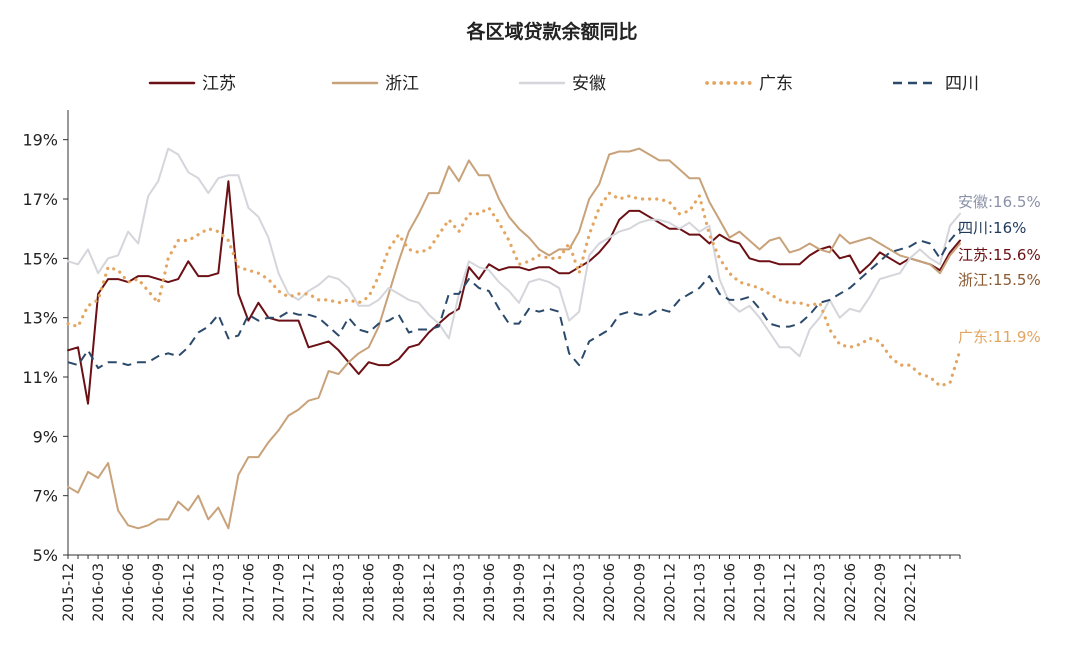  What do you see at coordinates (370, 592) in the screenshot?
I see `x-tick-label: 2018-06` at bounding box center [370, 592].